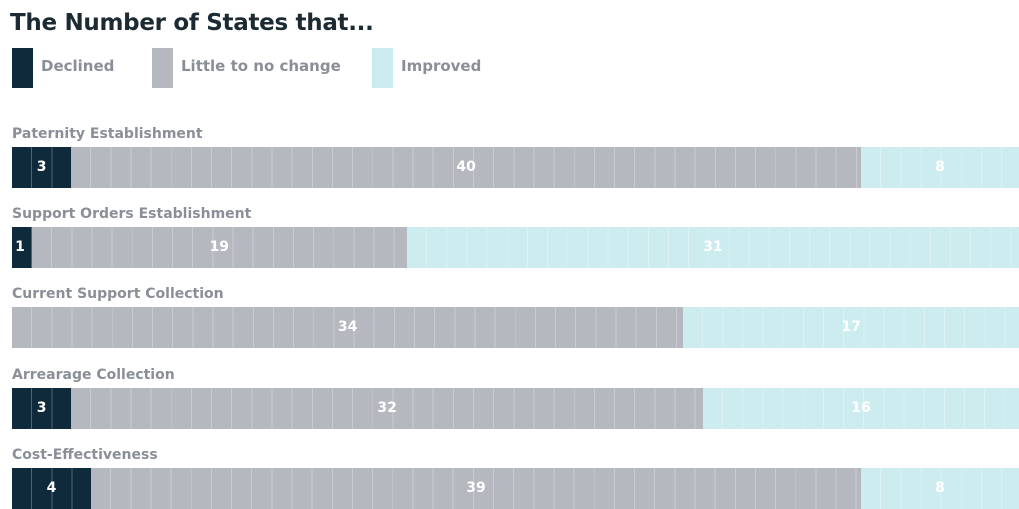 The width and height of the screenshot is (1019, 509). Describe the element at coordinates (441, 66) in the screenshot. I see `legend-label-improved: Improved` at that location.